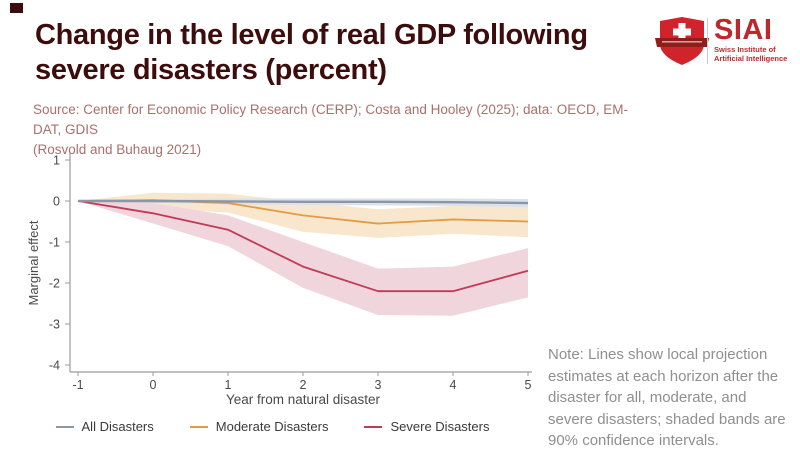  What do you see at coordinates (378, 385) in the screenshot?
I see `x-tick-label: 3` at bounding box center [378, 385].